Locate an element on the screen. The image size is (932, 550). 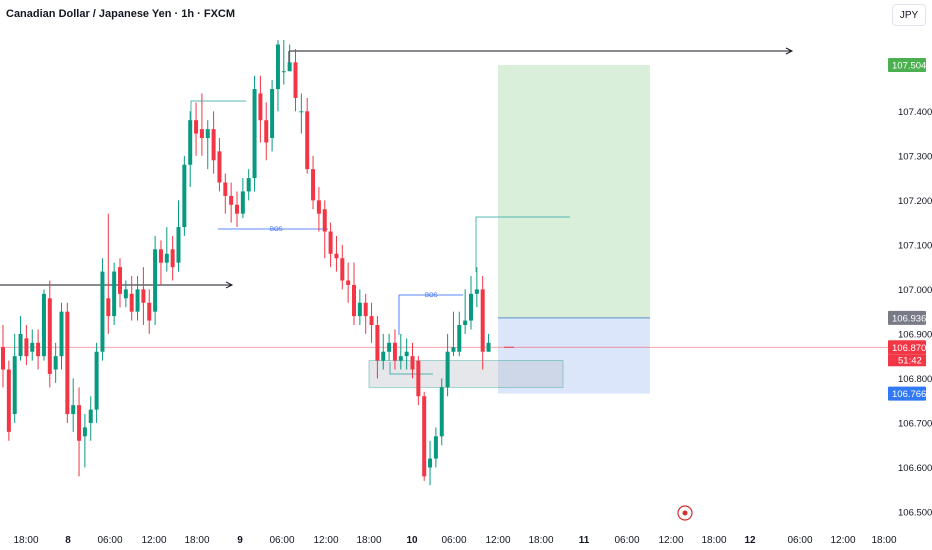
x-tick-label: 9 is located at coordinates (240, 540).